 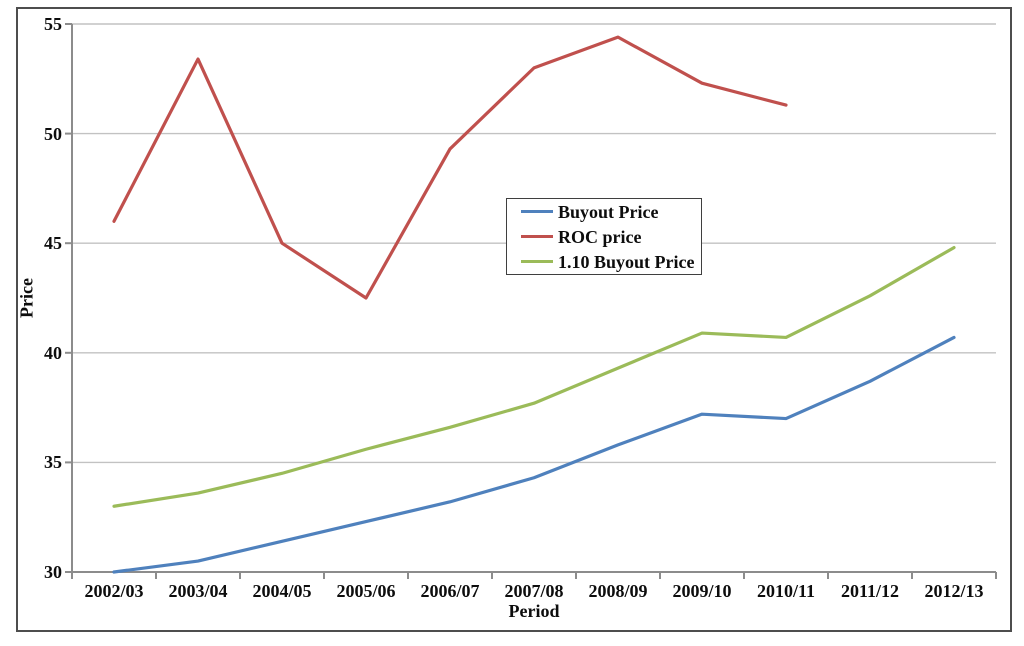 I want to click on x-axis-title: Period, so click(x=534, y=611).